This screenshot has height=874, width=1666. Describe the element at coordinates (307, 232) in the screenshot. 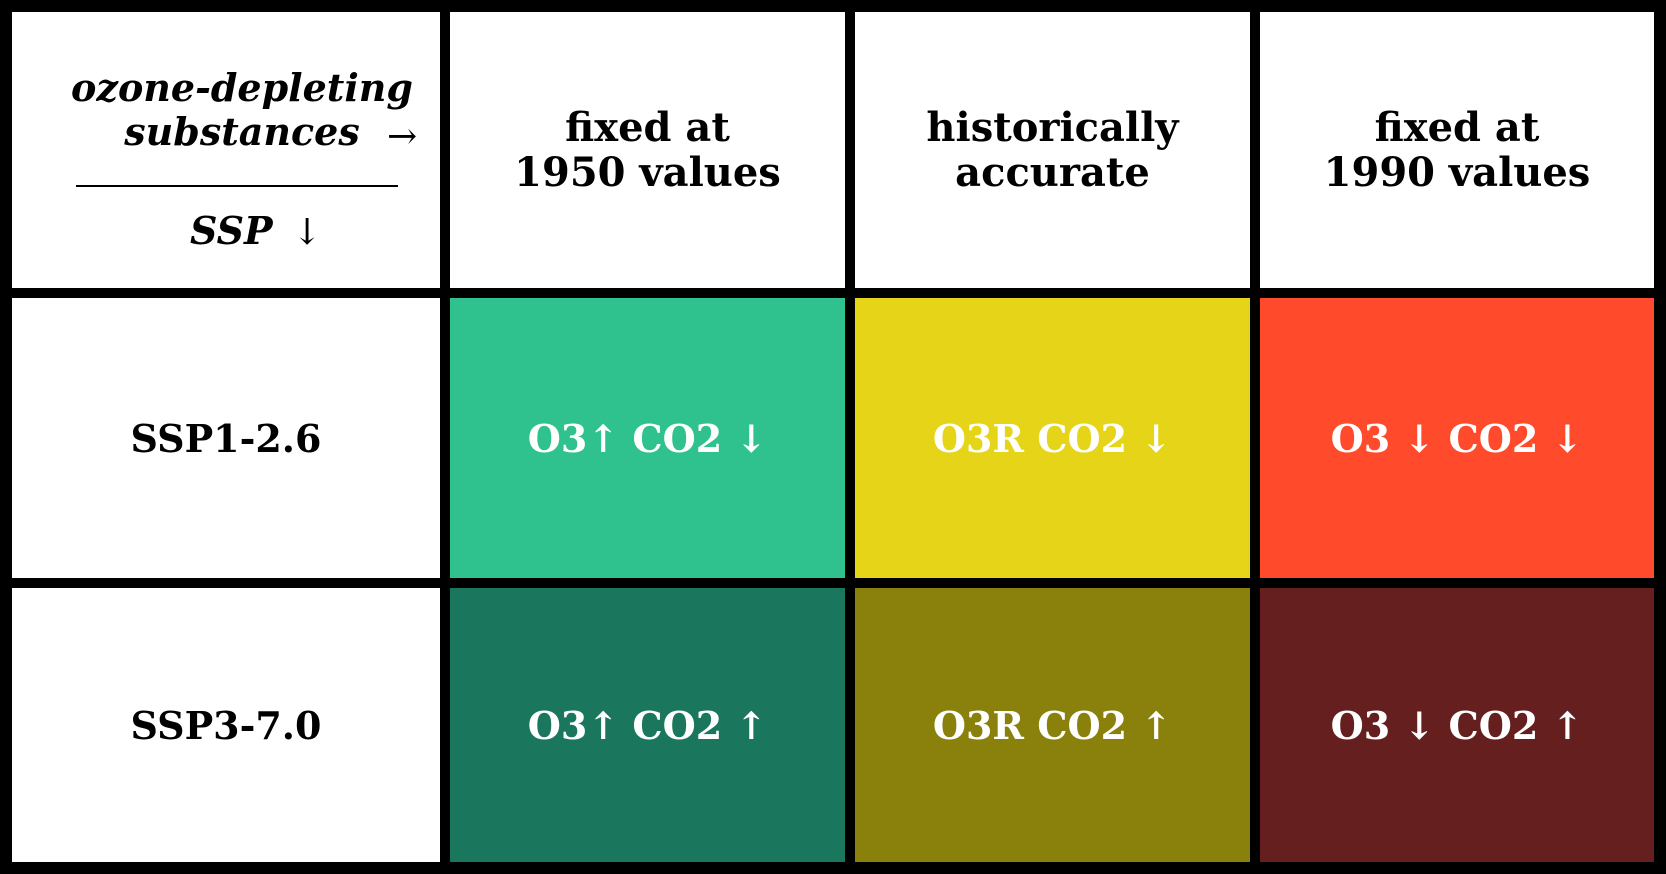

I see `down-arrow-icon: ↓` at that location.